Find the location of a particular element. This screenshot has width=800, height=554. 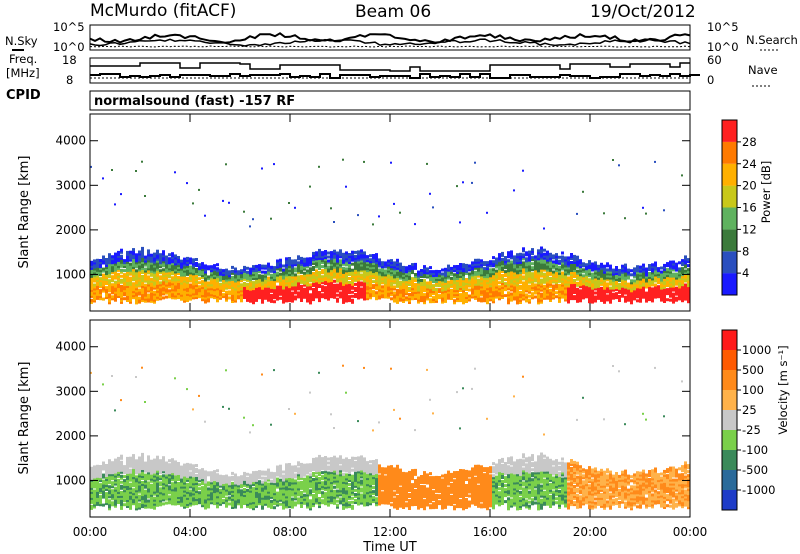

colorbar-tick-label: 16 is located at coordinates (749, 208).